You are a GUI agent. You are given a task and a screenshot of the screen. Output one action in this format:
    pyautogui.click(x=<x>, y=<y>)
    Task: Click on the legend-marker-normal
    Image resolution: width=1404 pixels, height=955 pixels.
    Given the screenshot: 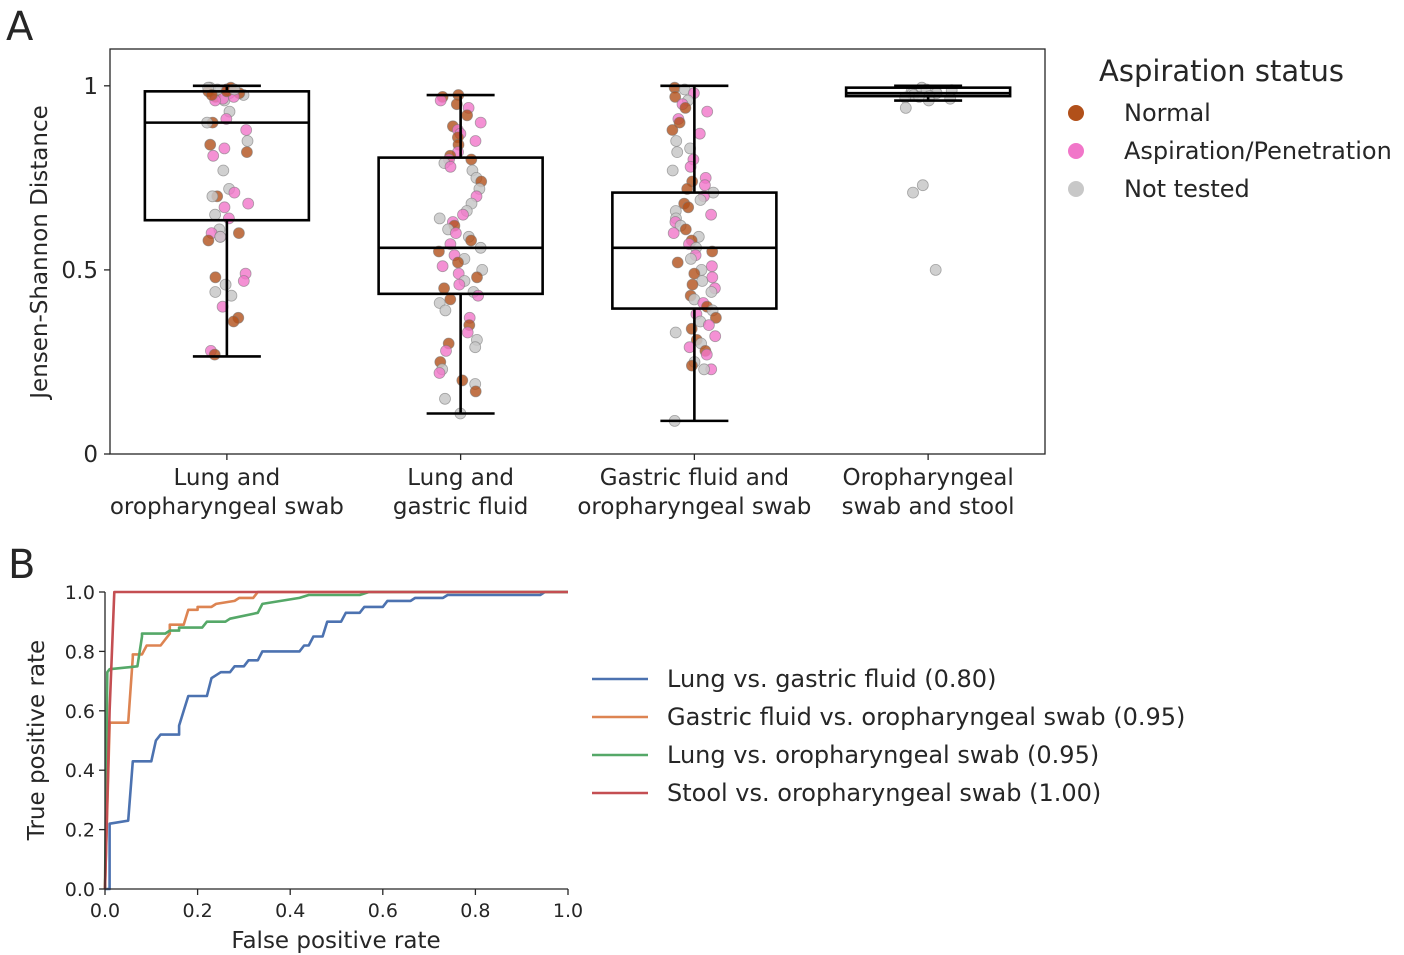 What is the action you would take?
    pyautogui.click(x=1076, y=113)
    